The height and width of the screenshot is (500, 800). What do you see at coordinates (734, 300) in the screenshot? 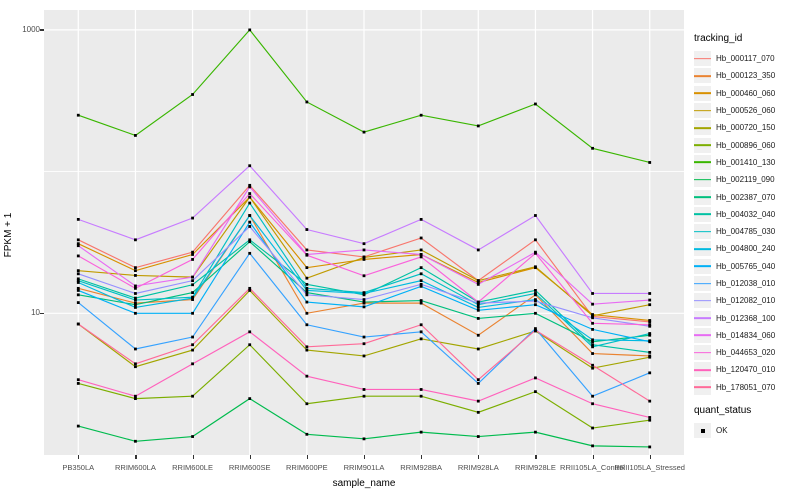
I see `legend-item-Hb_012082_010: Hb_012082_010` at bounding box center [734, 300].